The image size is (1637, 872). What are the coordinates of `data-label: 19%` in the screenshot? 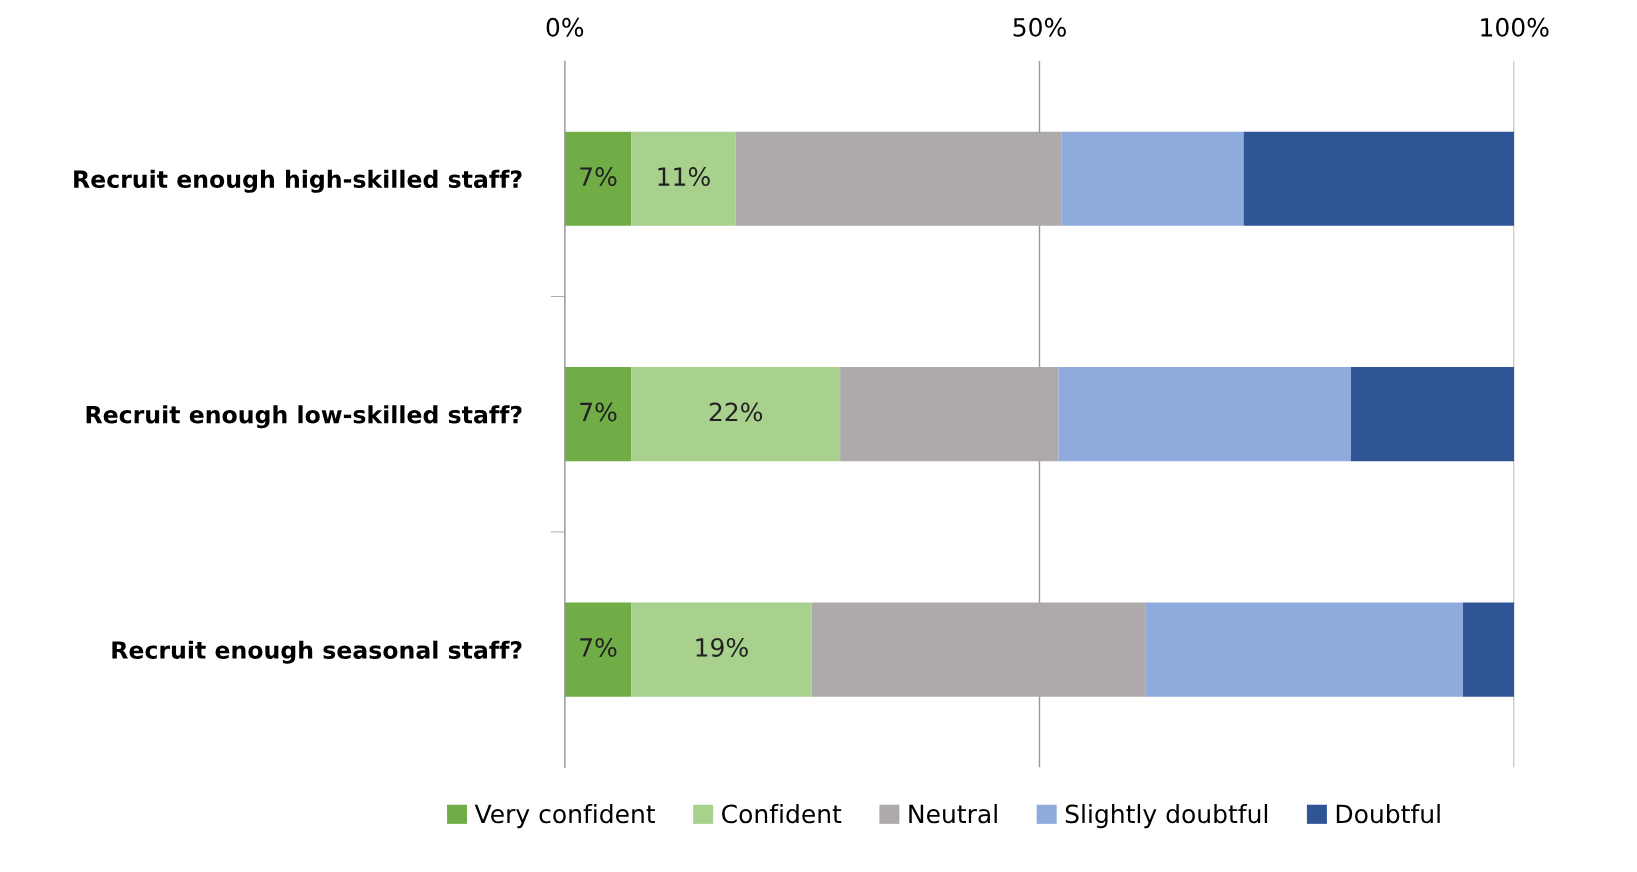 It's located at (722, 647).